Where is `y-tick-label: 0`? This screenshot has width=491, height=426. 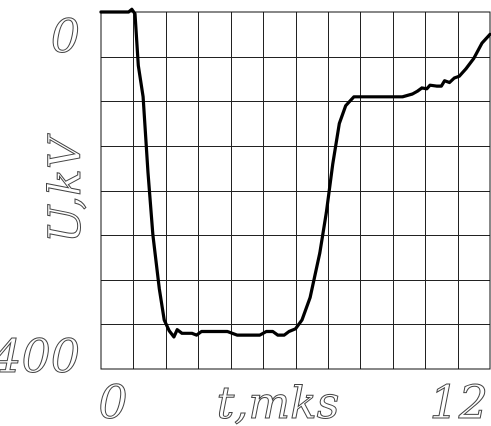
y-tick-label: 0 is located at coordinates (65, 36).